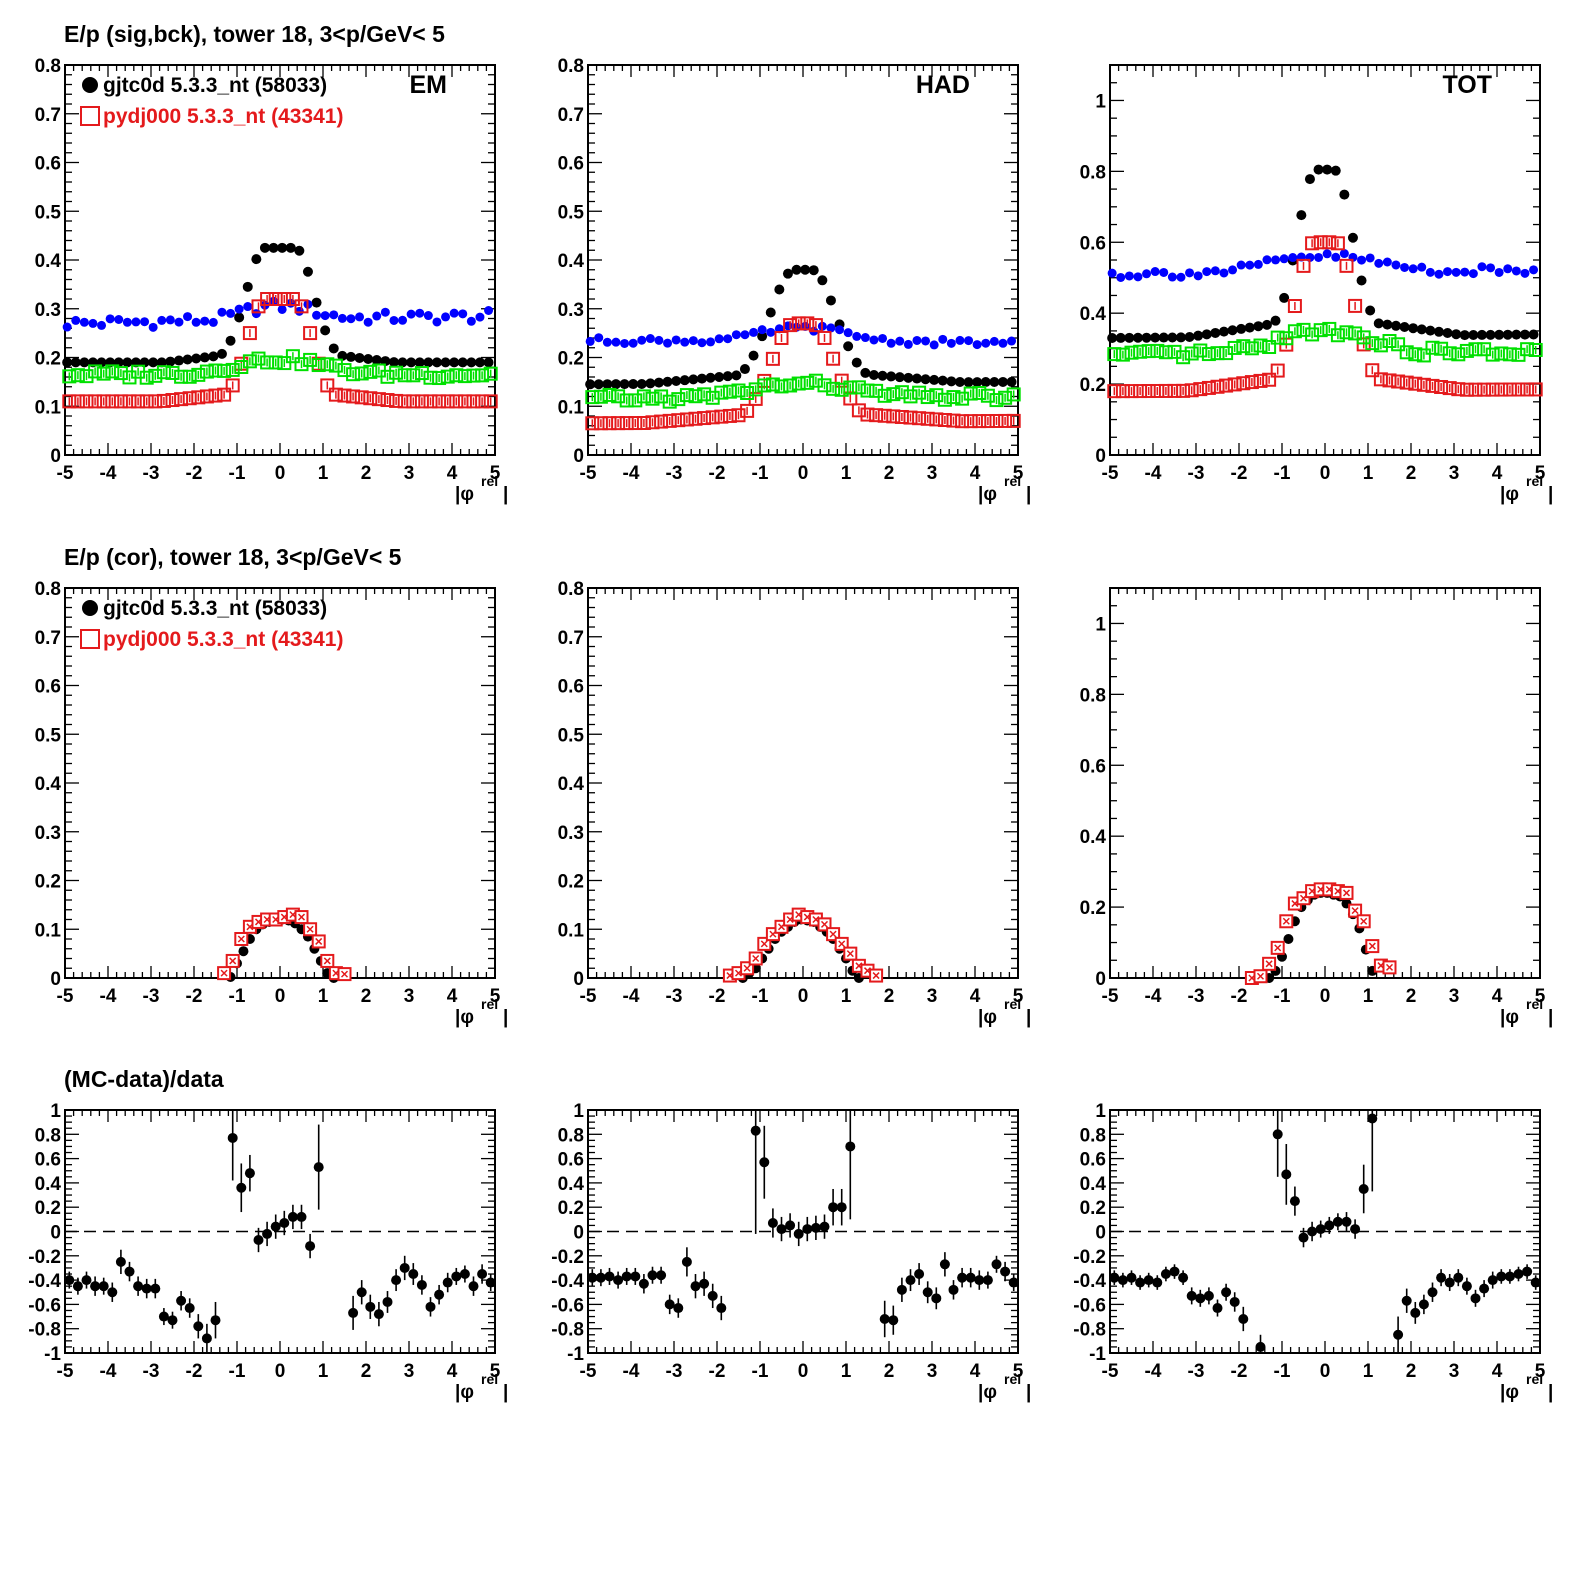  I want to click on y-tick-label: 0.1, so click(571, 930).